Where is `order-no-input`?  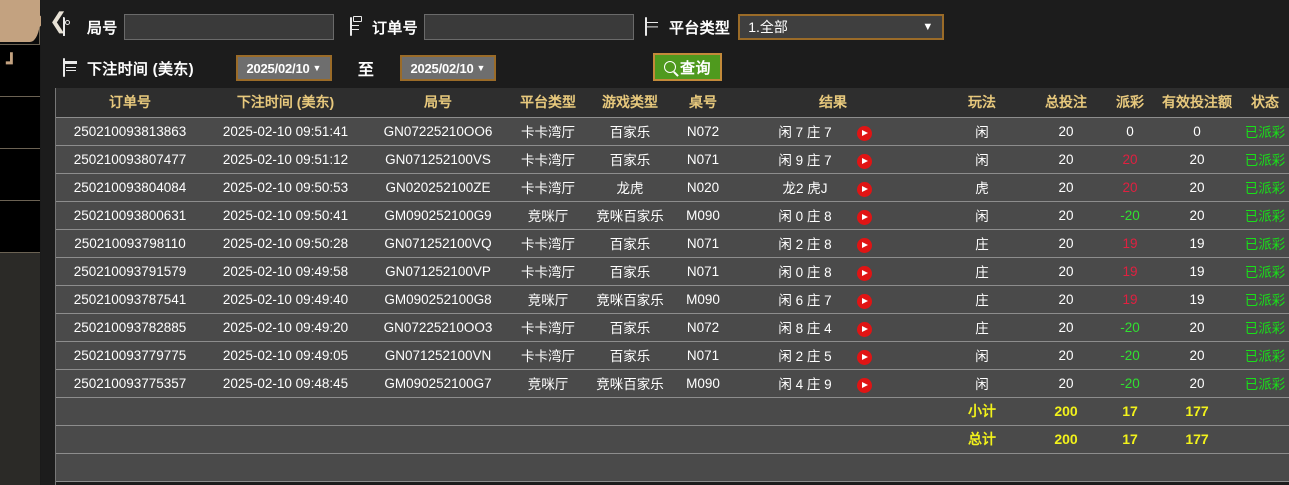
order-no-input is located at coordinates (528, 27).